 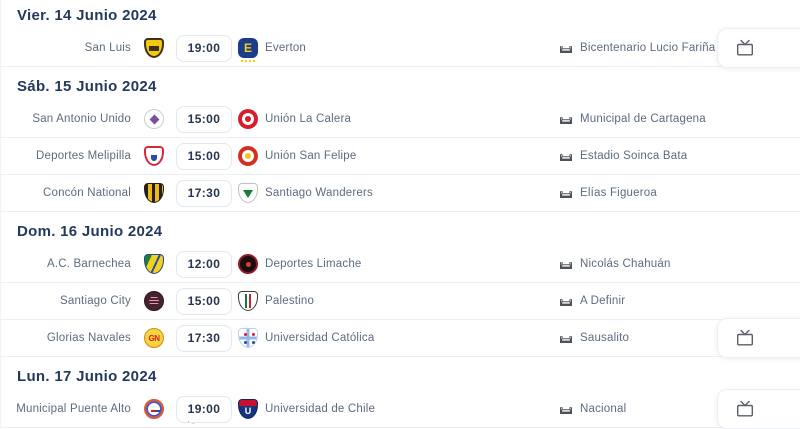 I want to click on away-team-name: Santiago Wanderers, so click(x=319, y=193).